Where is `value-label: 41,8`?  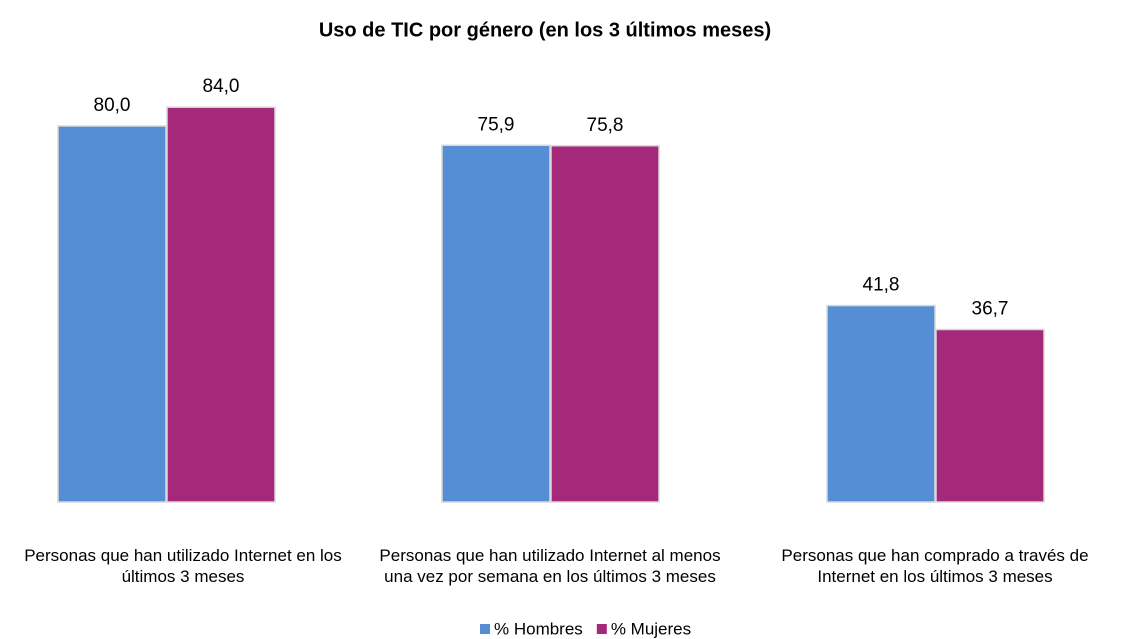 value-label: 41,8 is located at coordinates (881, 285).